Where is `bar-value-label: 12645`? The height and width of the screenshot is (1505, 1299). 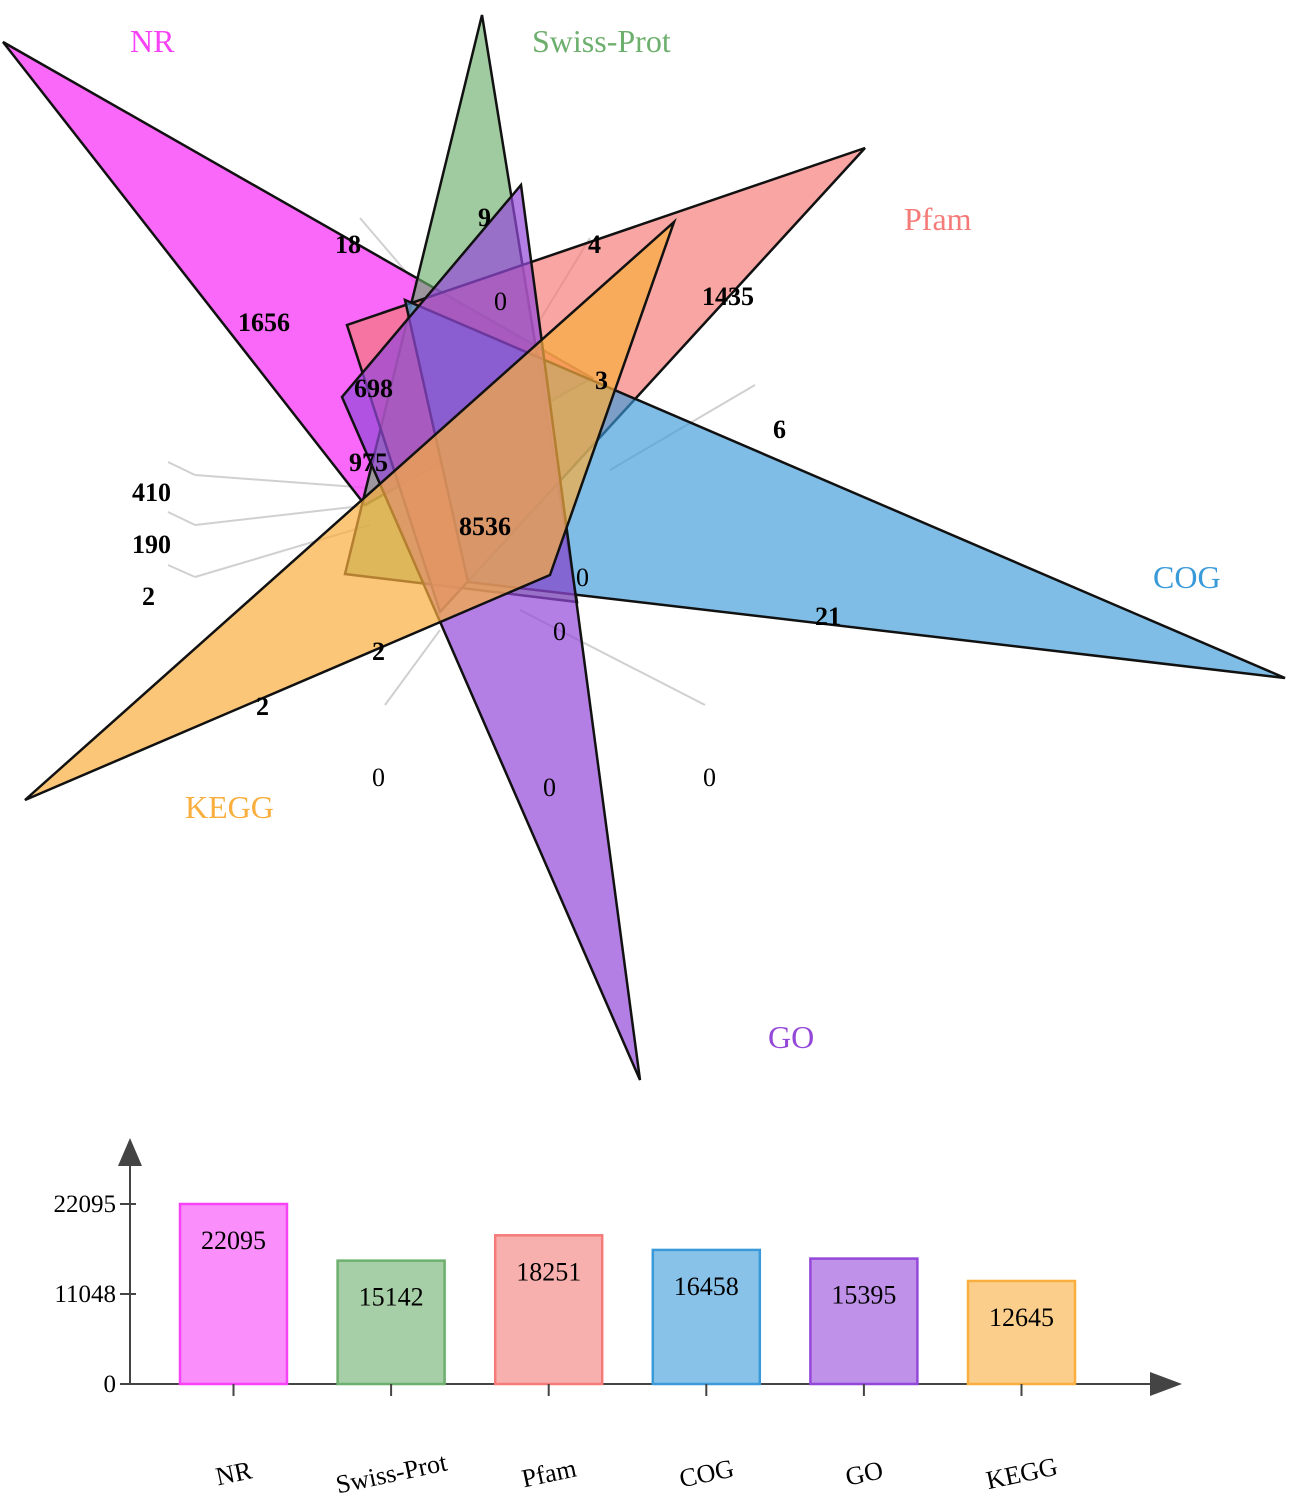
bar-value-label: 12645 is located at coordinates (1021, 1317).